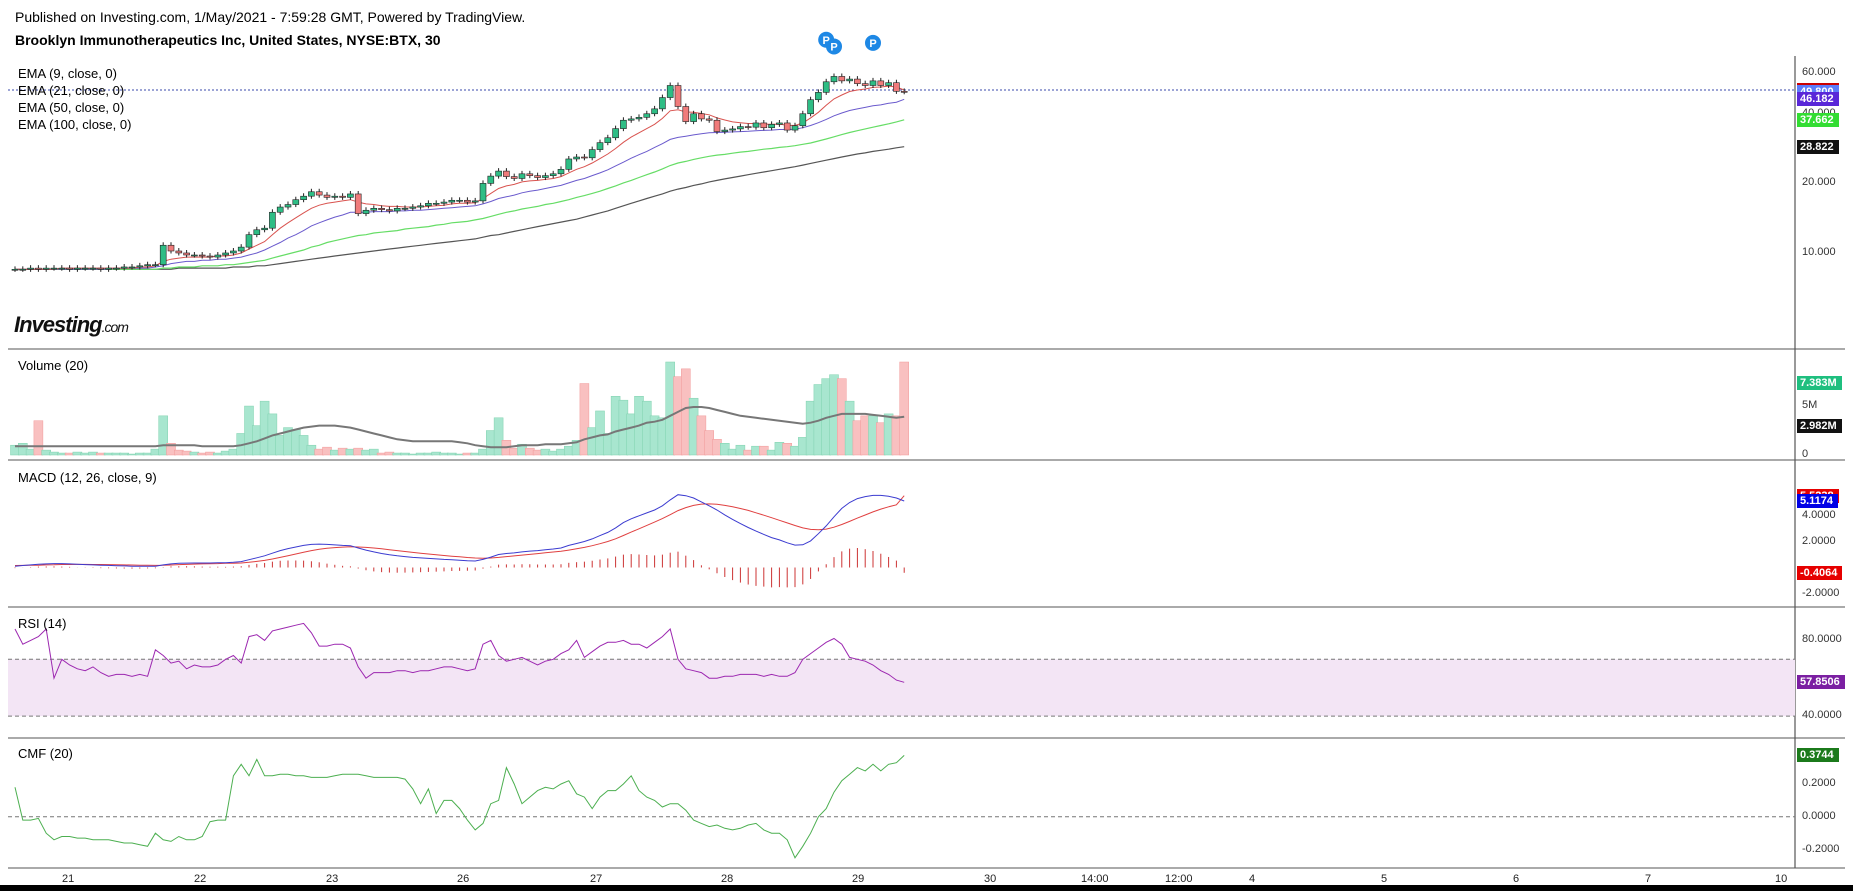 The image size is (1853, 891). I want to click on legend-ema100: EMA (100, close, 0), so click(75, 124).